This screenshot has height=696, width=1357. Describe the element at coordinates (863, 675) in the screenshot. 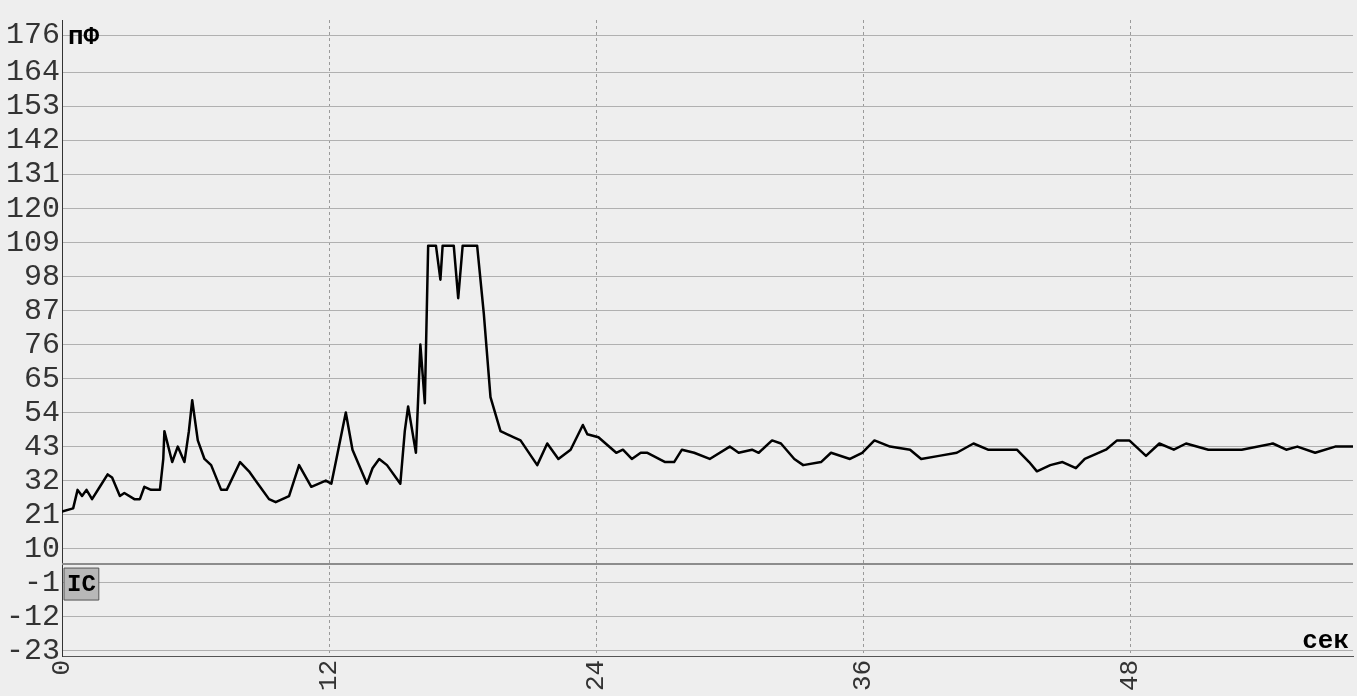

I see `x-tick-label: 36` at that location.